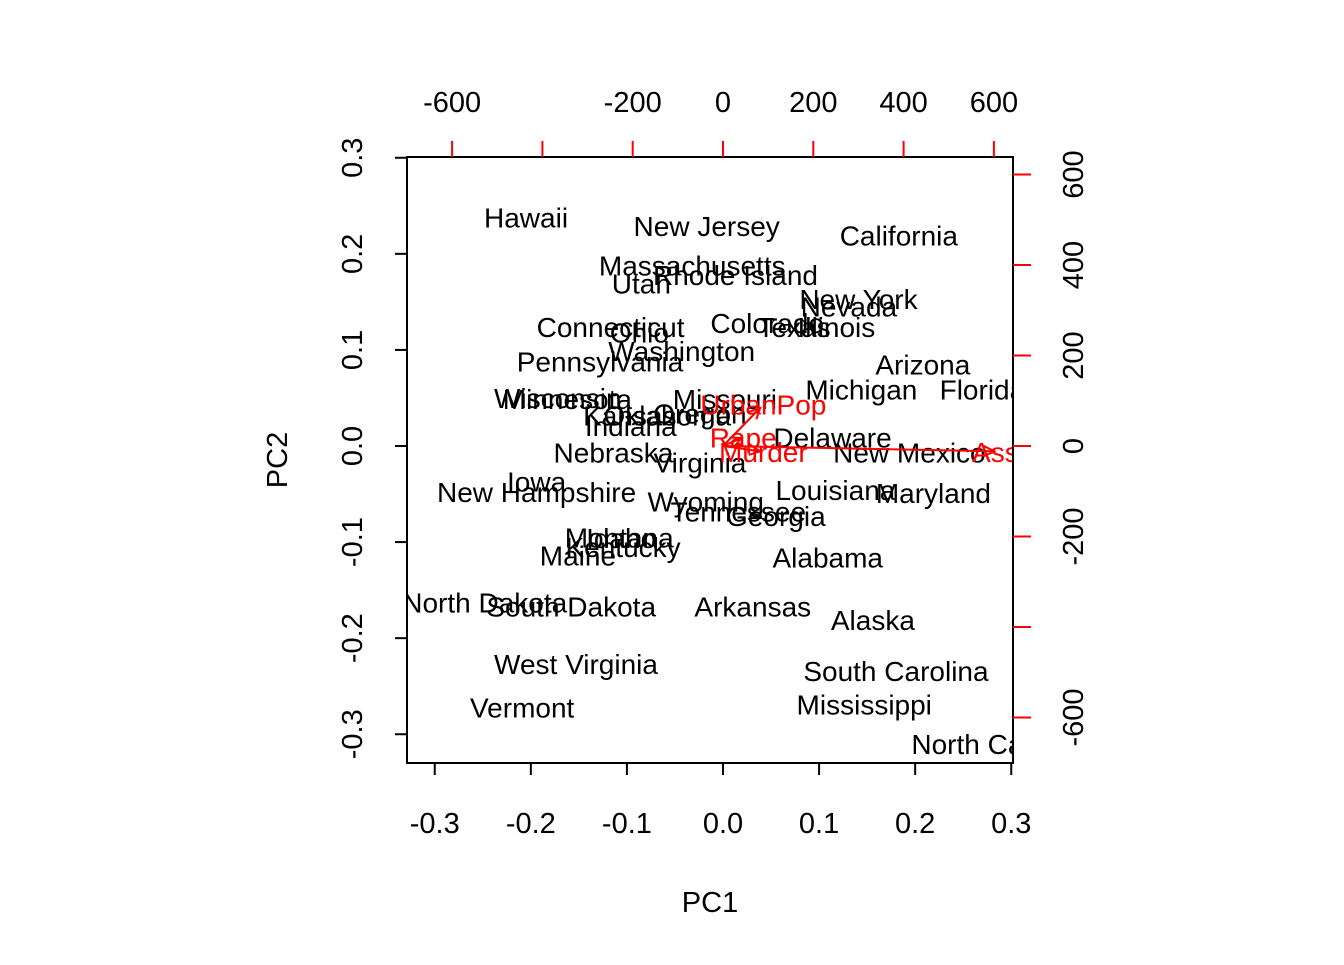 This screenshot has width=1344, height=965. What do you see at coordinates (681, 351) in the screenshot?
I see `point-label-washington: Washington` at bounding box center [681, 351].